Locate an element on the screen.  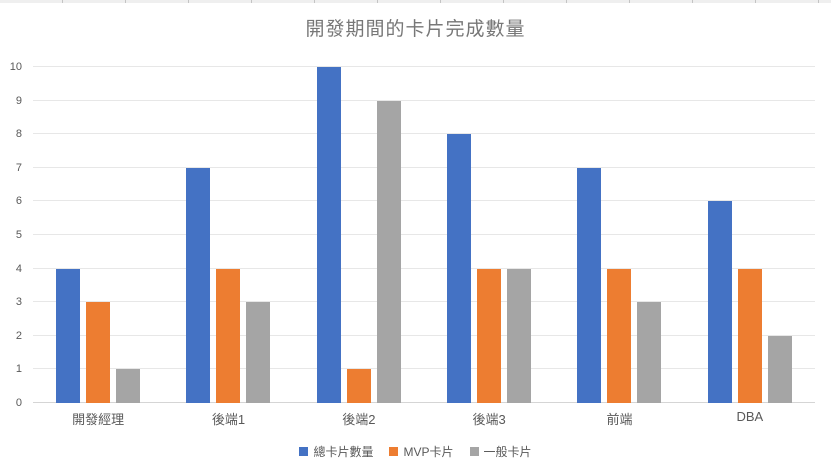
legend-item-總卡片數量: 總卡片數量 is located at coordinates (336, 451).